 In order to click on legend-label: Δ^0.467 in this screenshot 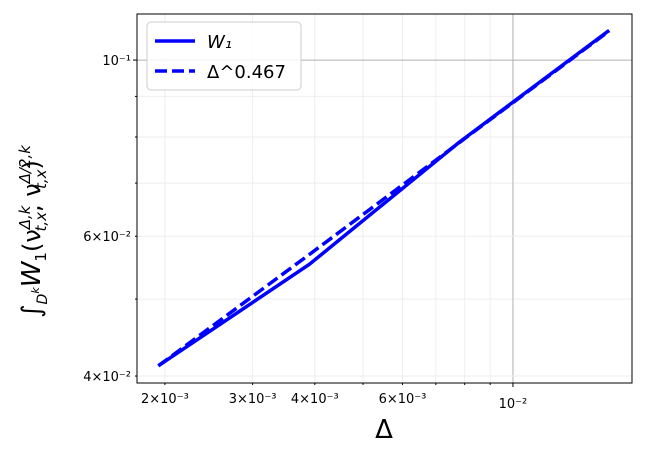, I will do `click(246, 72)`.